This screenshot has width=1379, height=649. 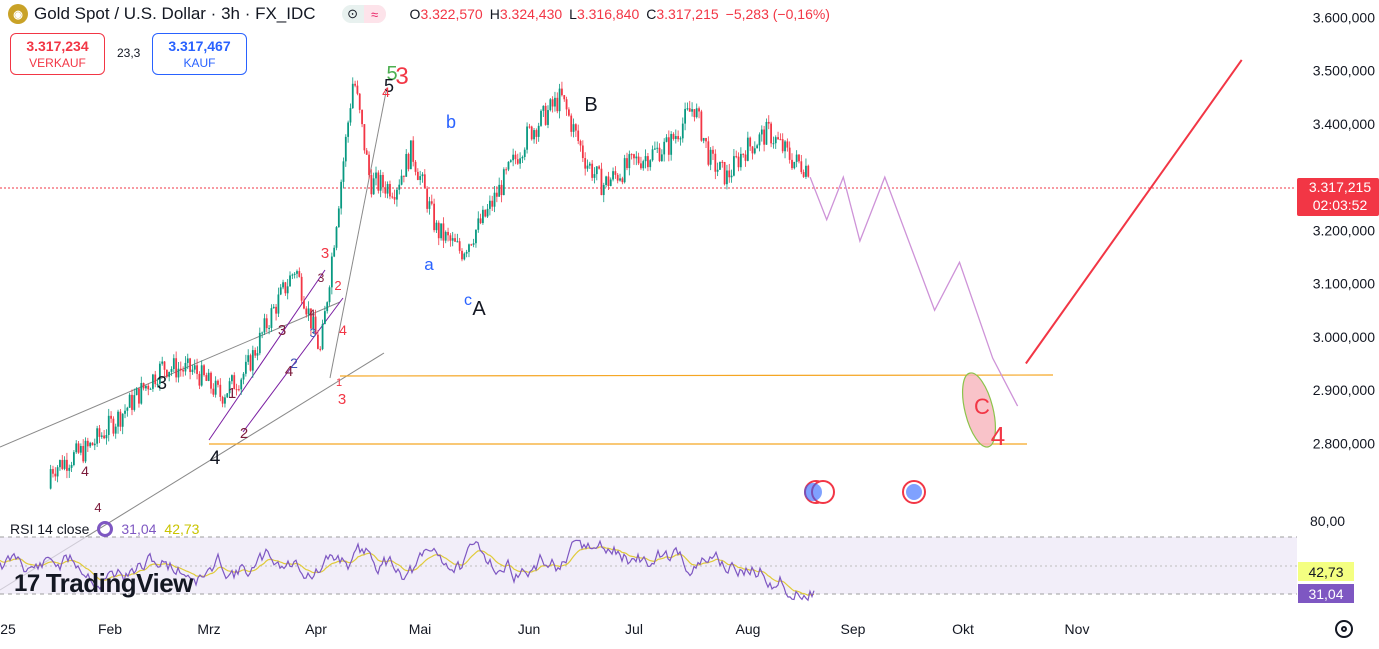 I want to click on wave-label: c, so click(x=468, y=300).